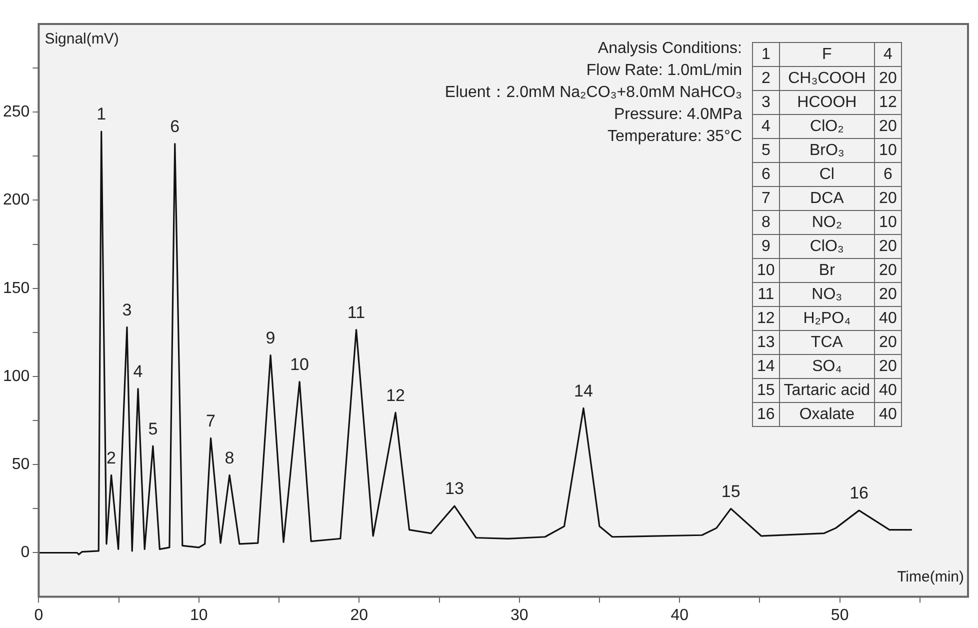  Describe the element at coordinates (829, 126) in the screenshot. I see `text: 4 ClO₂ 20` at that location.